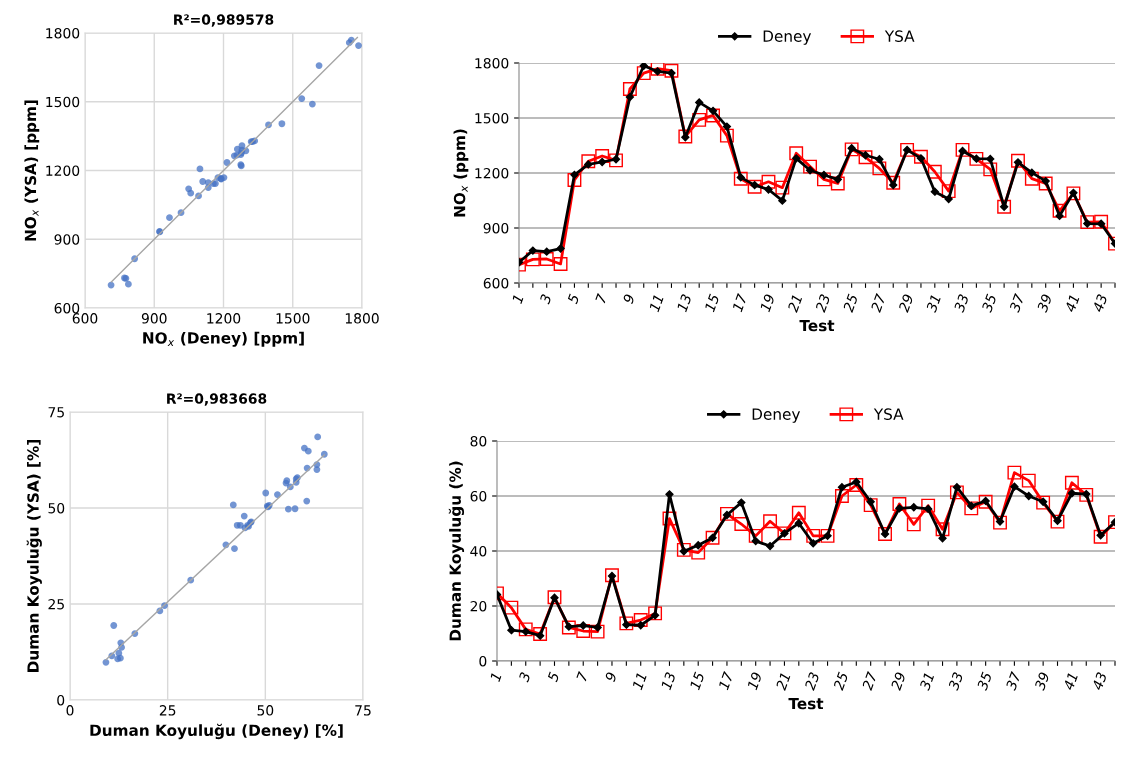  I want to click on x-tick-label: 1500, so click(293, 318).